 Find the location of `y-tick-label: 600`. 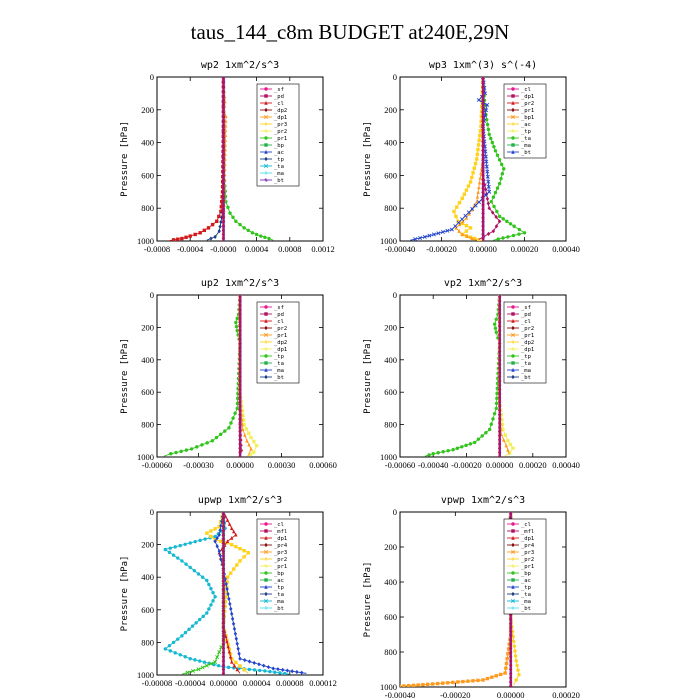

y-tick-label: 600 is located at coordinates (390, 175).